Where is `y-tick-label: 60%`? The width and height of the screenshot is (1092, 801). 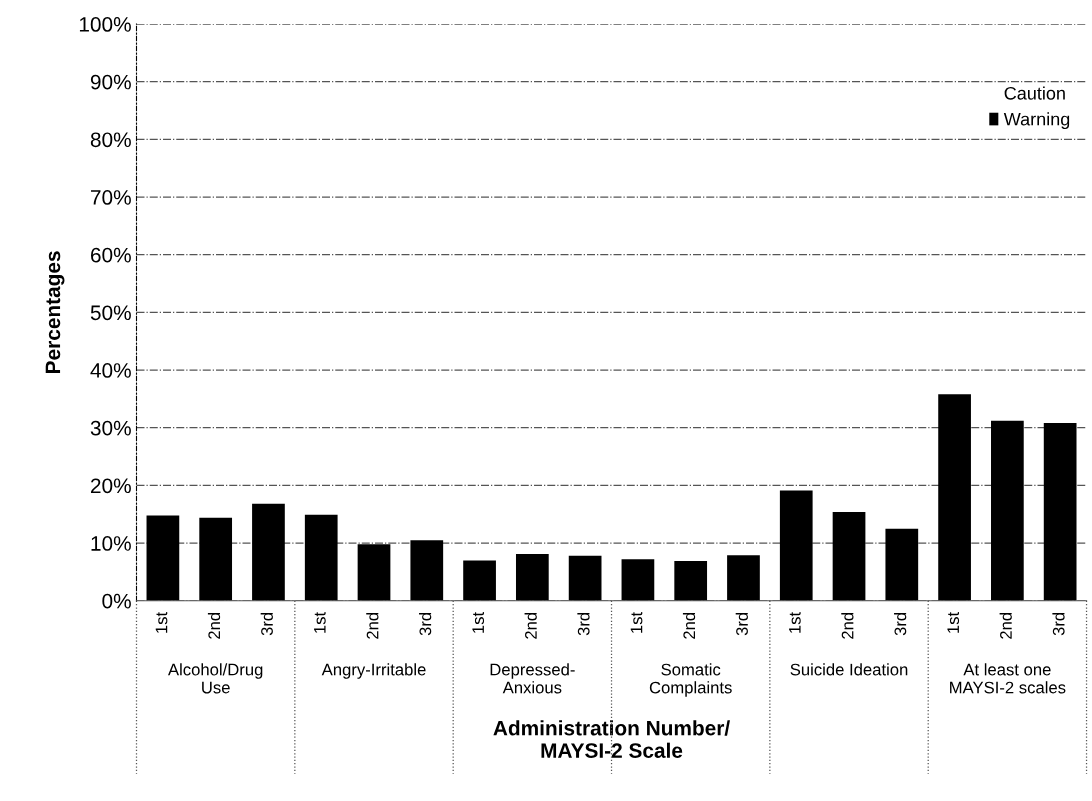
y-tick-label: 60% is located at coordinates (111, 255).